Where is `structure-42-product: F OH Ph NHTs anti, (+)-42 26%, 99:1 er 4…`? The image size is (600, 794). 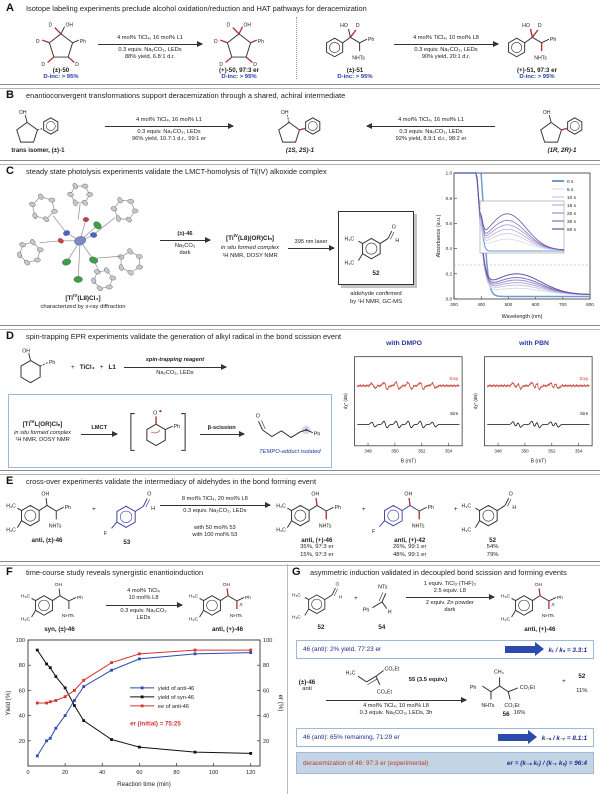
structure-42-product: F OH Ph NHTs anti, (+)-42 26%, 99:1 er 4… is located at coordinates (410, 523).